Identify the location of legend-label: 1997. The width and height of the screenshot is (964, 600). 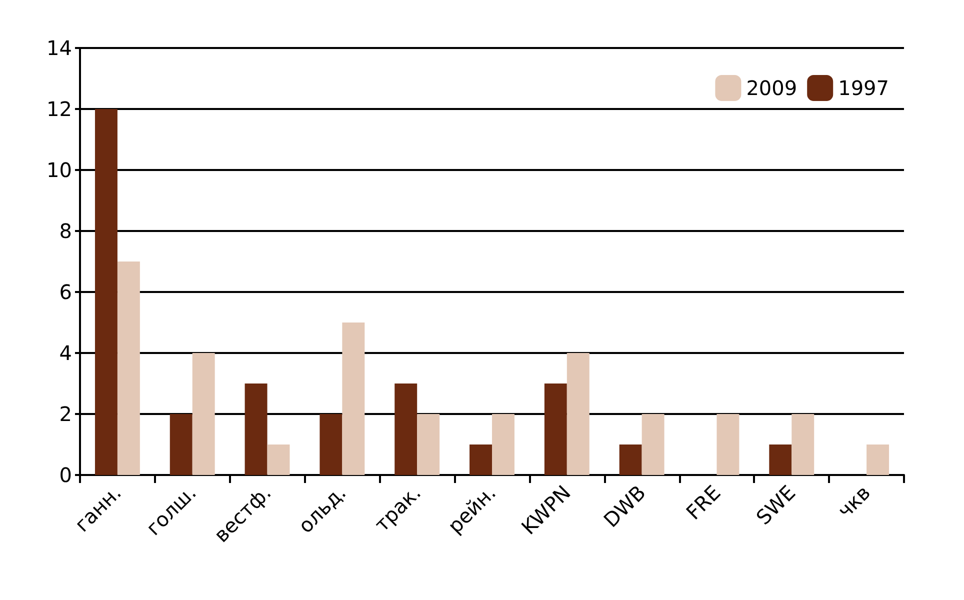
(864, 88).